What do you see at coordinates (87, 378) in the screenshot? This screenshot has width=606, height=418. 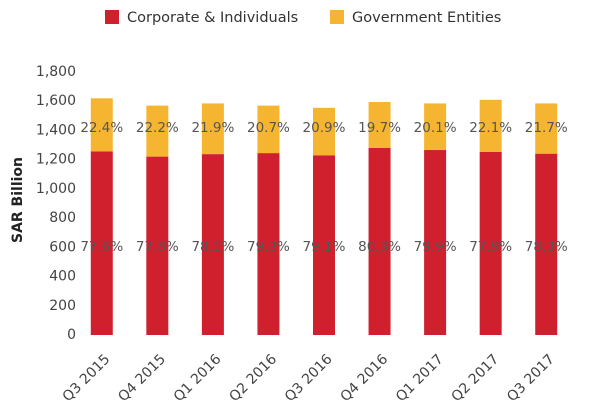 I see `x-tick-label: Q3 2015` at bounding box center [87, 378].